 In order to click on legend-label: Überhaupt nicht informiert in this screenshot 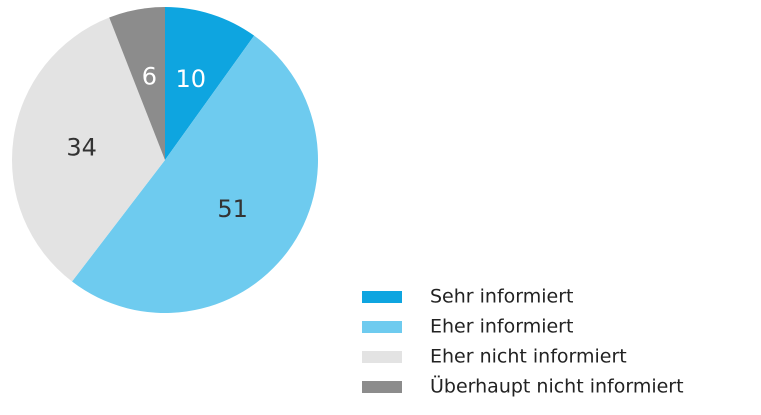, I will do `click(557, 386)`.